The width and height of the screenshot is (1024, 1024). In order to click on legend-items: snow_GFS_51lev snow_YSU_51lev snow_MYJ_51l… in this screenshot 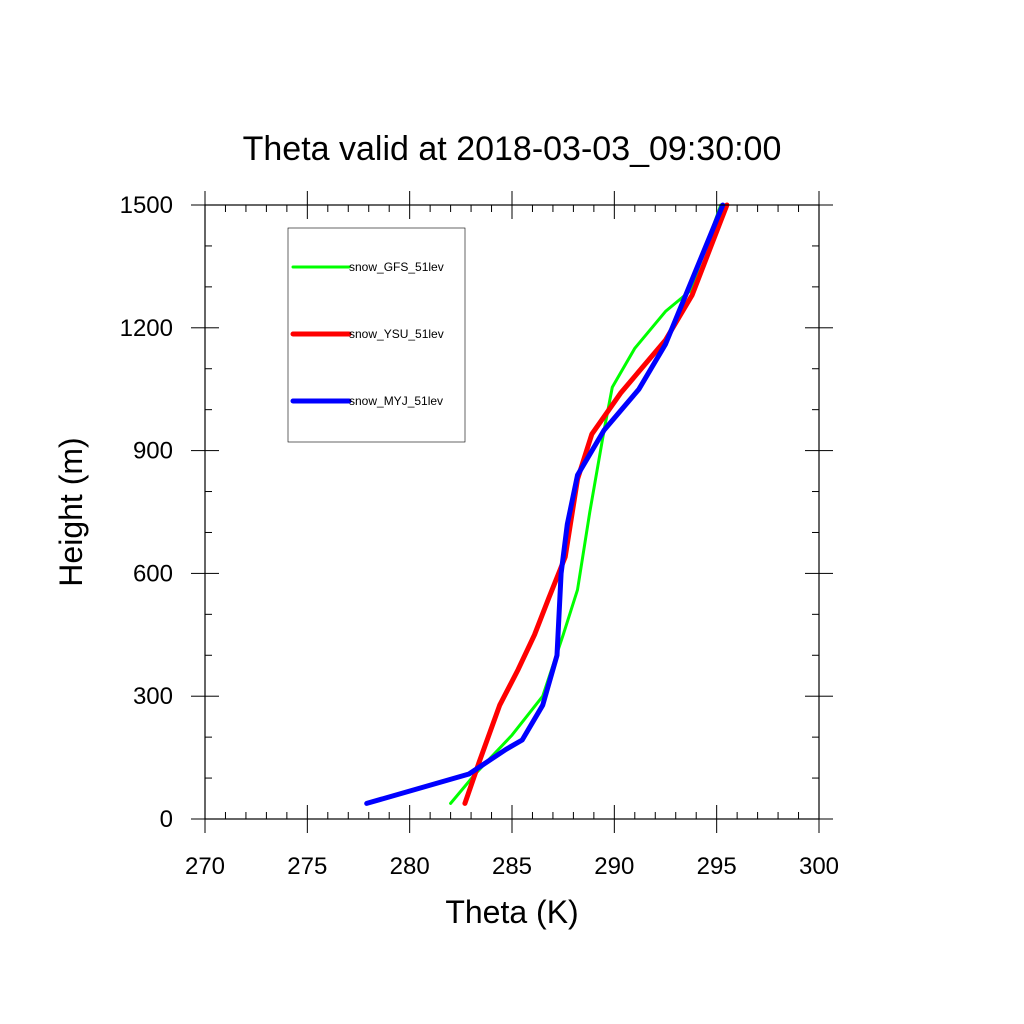, I will do `click(367, 334)`.